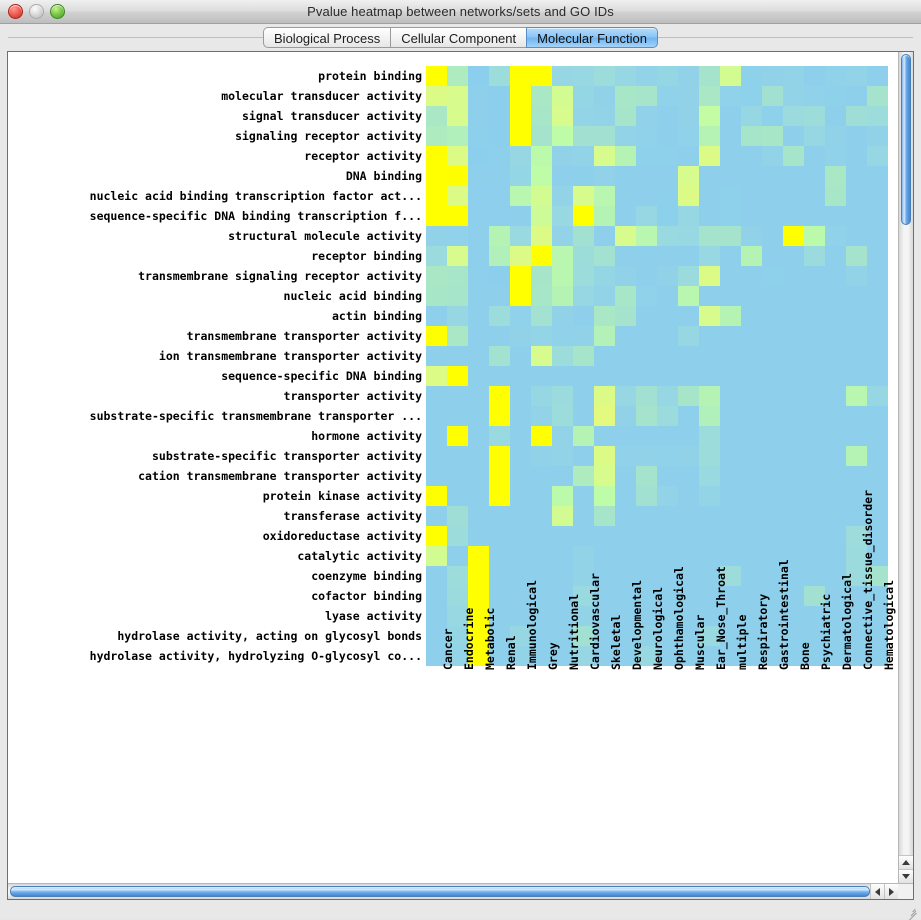 The image size is (921, 920). Describe the element at coordinates (906, 862) in the screenshot. I see `scroll-up-button` at that location.